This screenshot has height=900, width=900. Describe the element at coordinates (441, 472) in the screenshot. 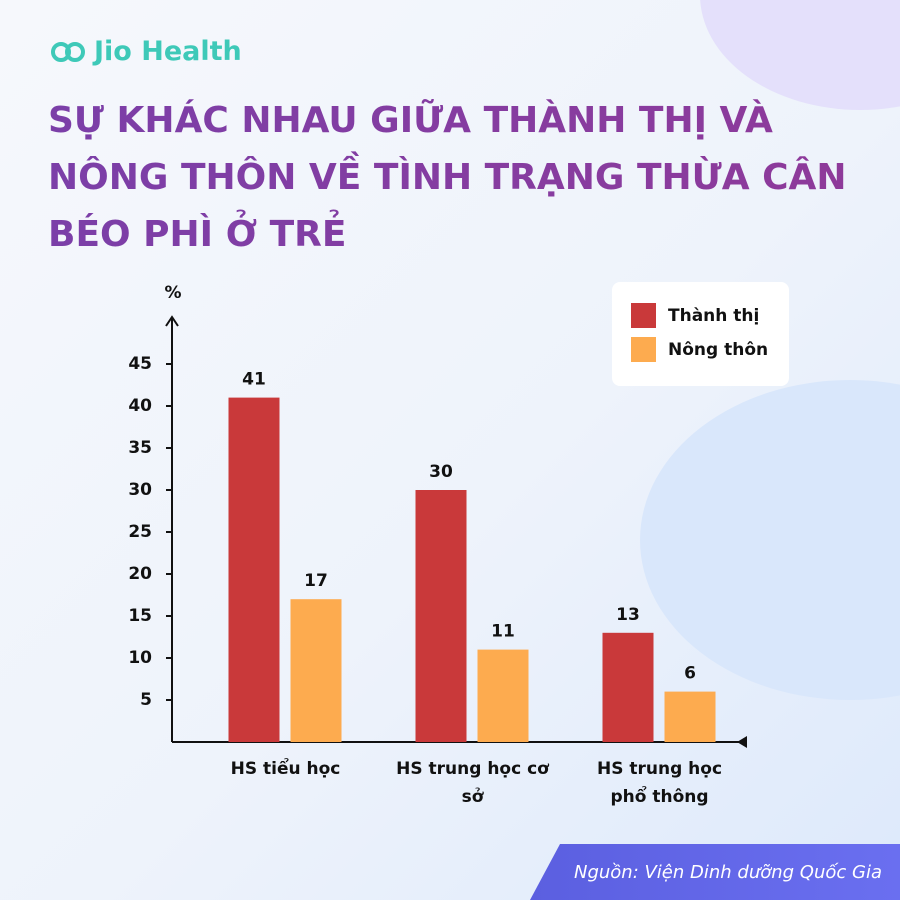

I see `data-label: 30` at that location.